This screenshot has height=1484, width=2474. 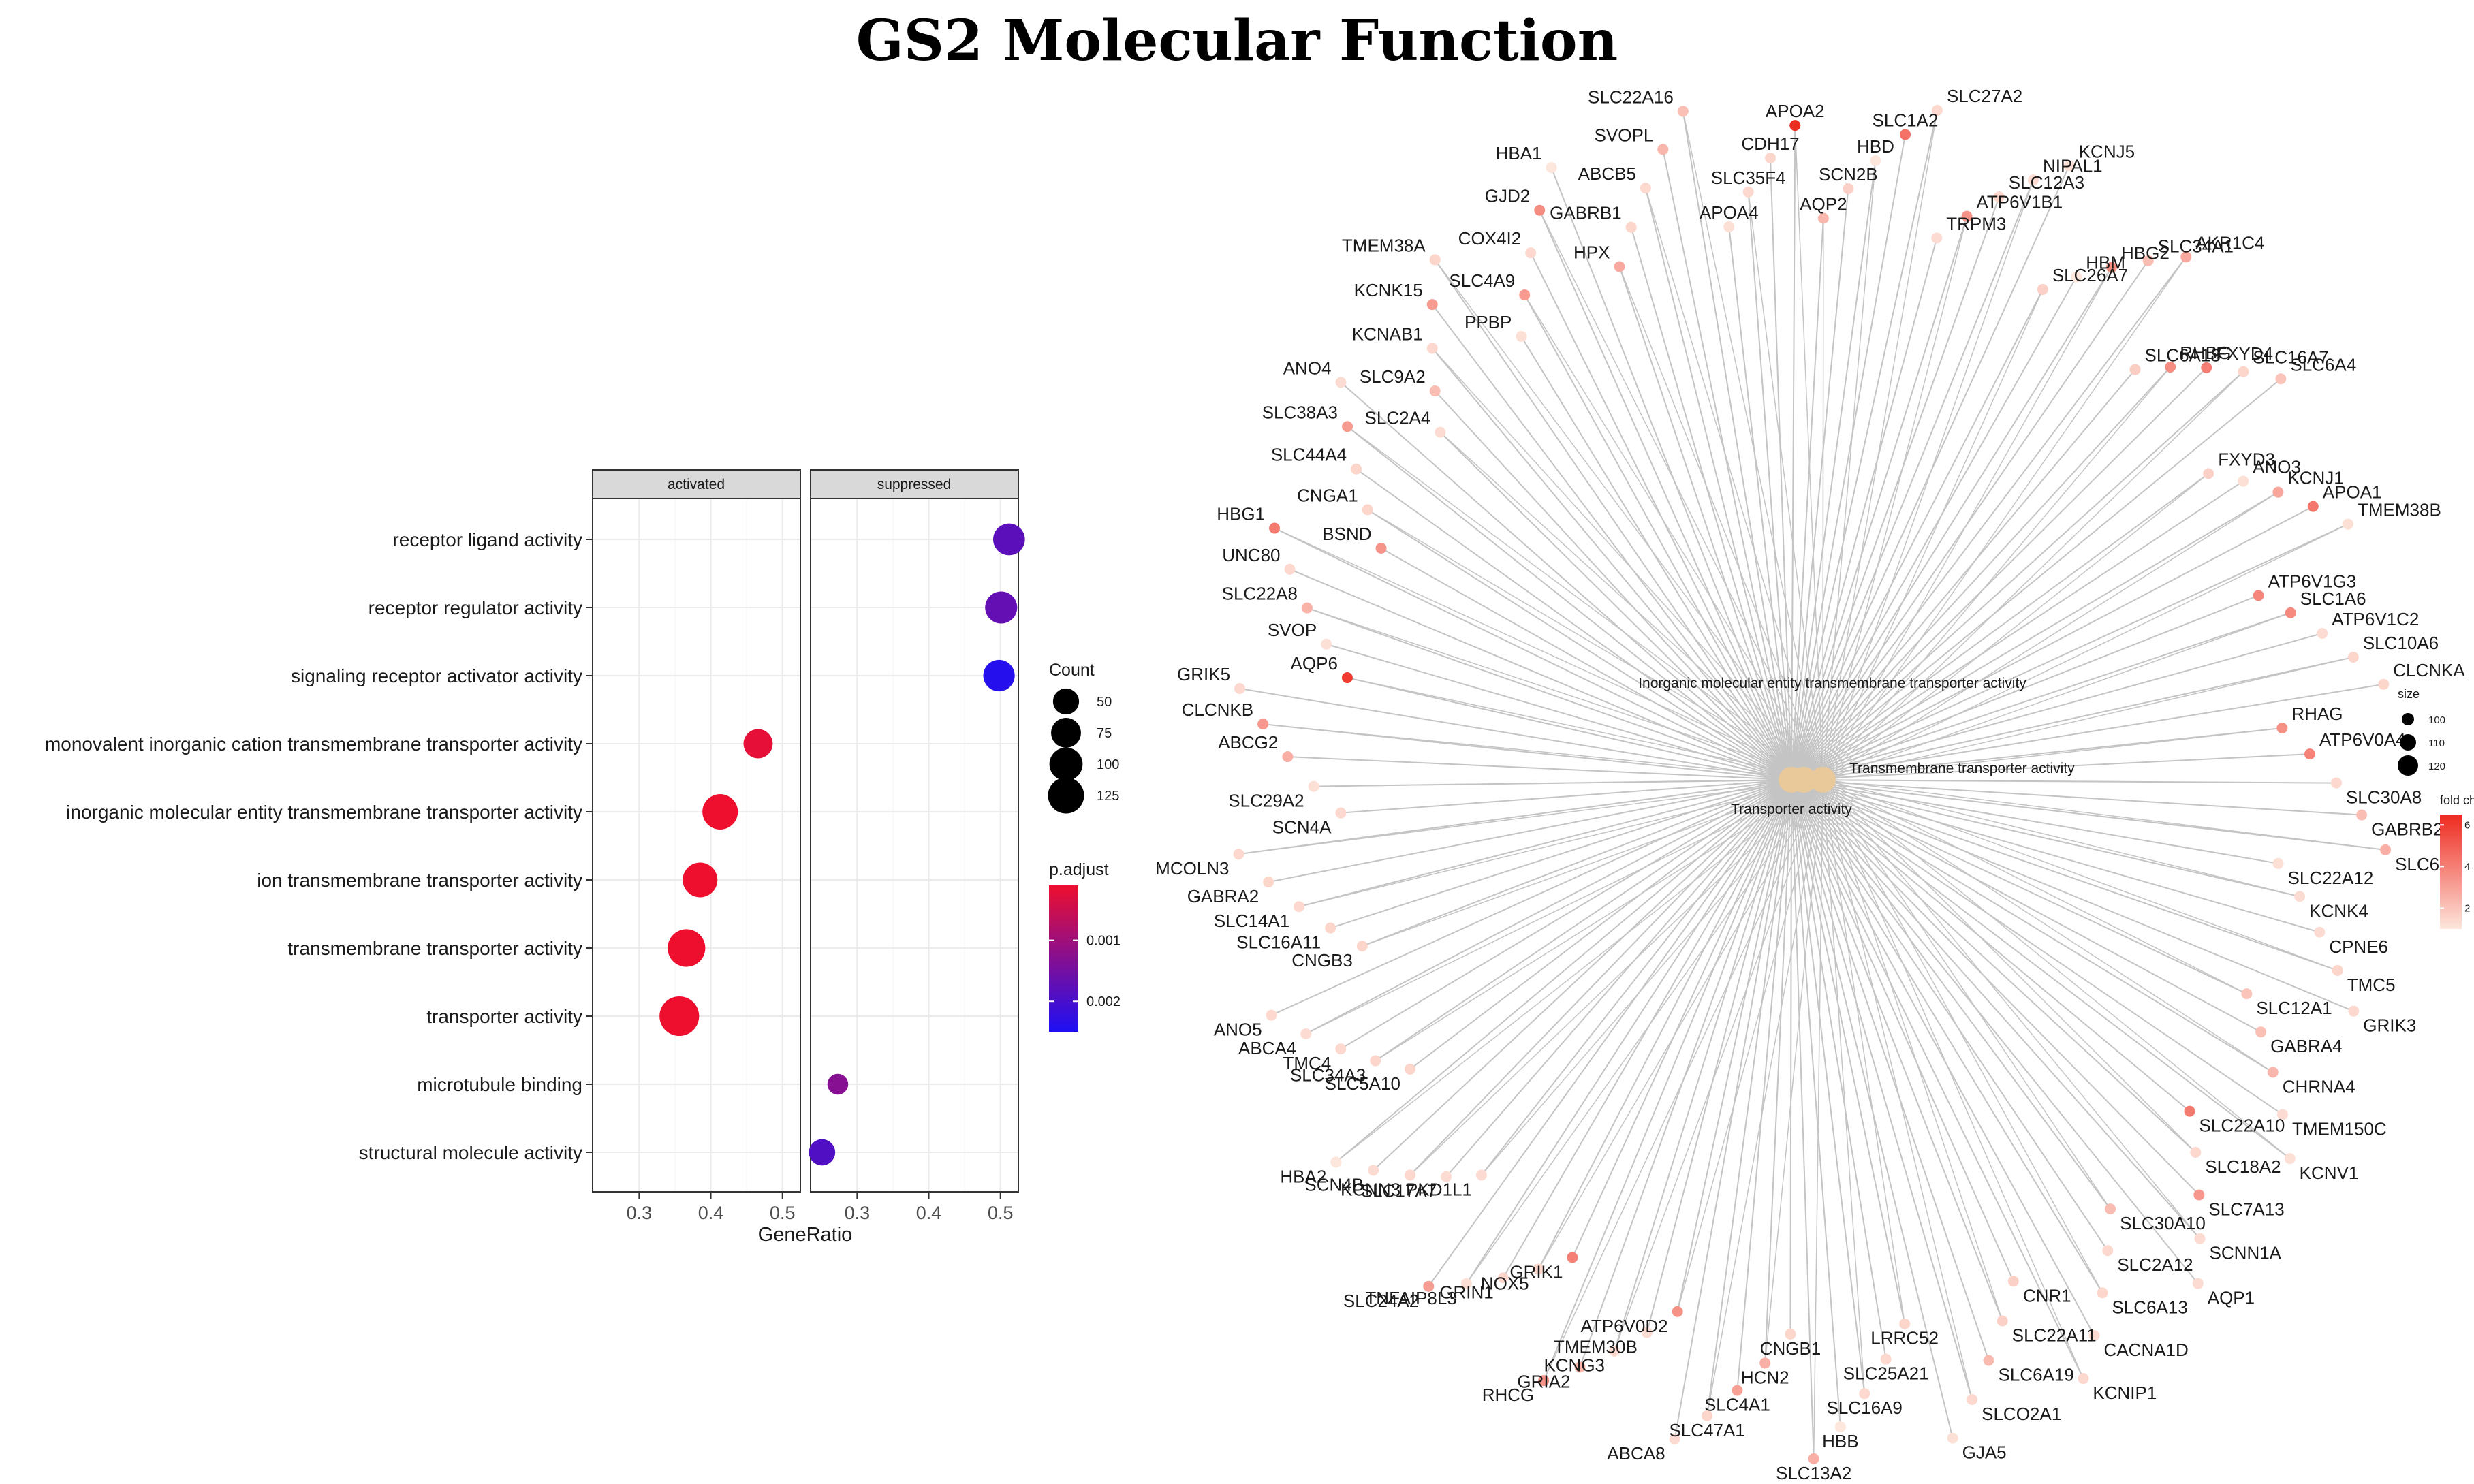 I want to click on edge-NOX5, so click(x=1665, y=1024).